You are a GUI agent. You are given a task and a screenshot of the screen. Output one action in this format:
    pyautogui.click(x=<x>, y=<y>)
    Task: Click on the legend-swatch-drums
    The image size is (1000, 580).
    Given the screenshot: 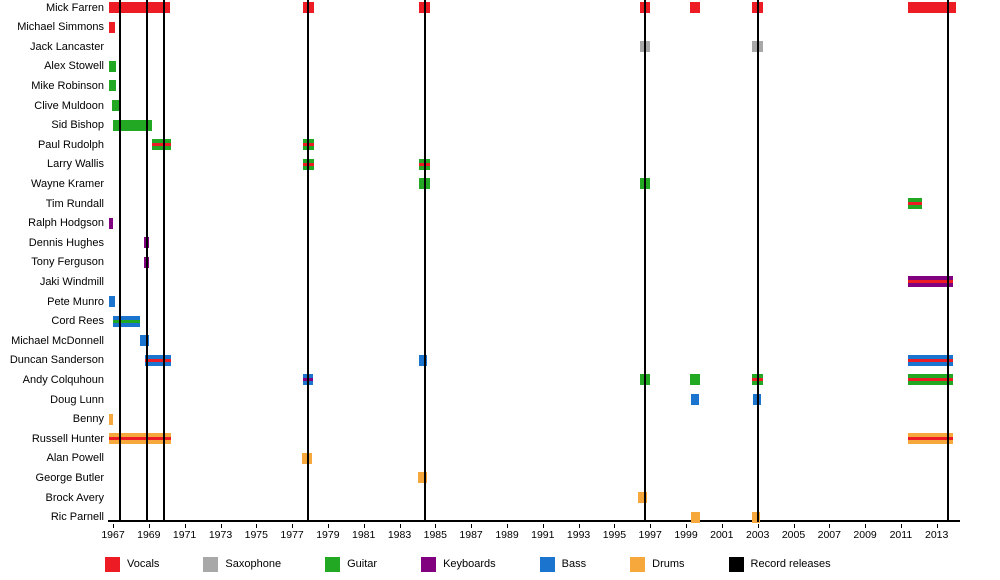 What is the action you would take?
    pyautogui.click(x=638, y=564)
    